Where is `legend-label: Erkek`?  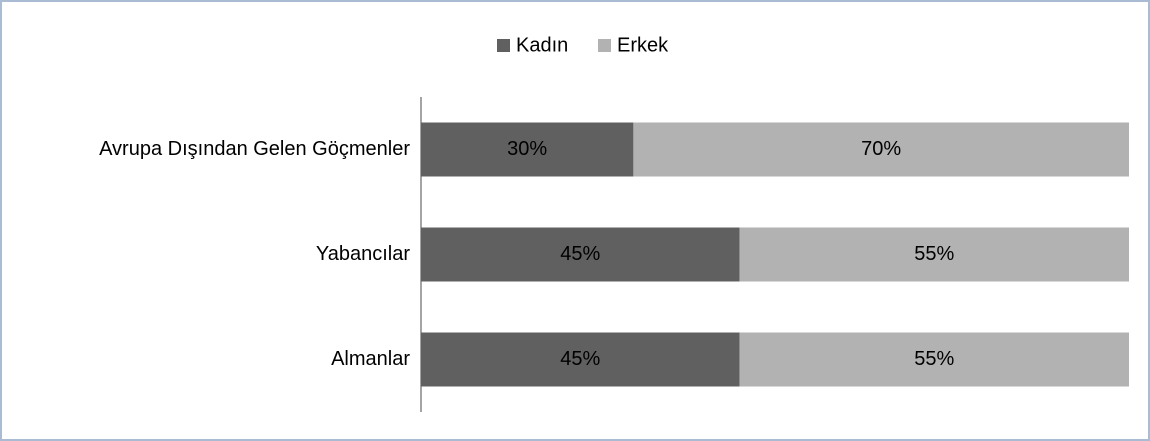 legend-label: Erkek is located at coordinates (643, 45).